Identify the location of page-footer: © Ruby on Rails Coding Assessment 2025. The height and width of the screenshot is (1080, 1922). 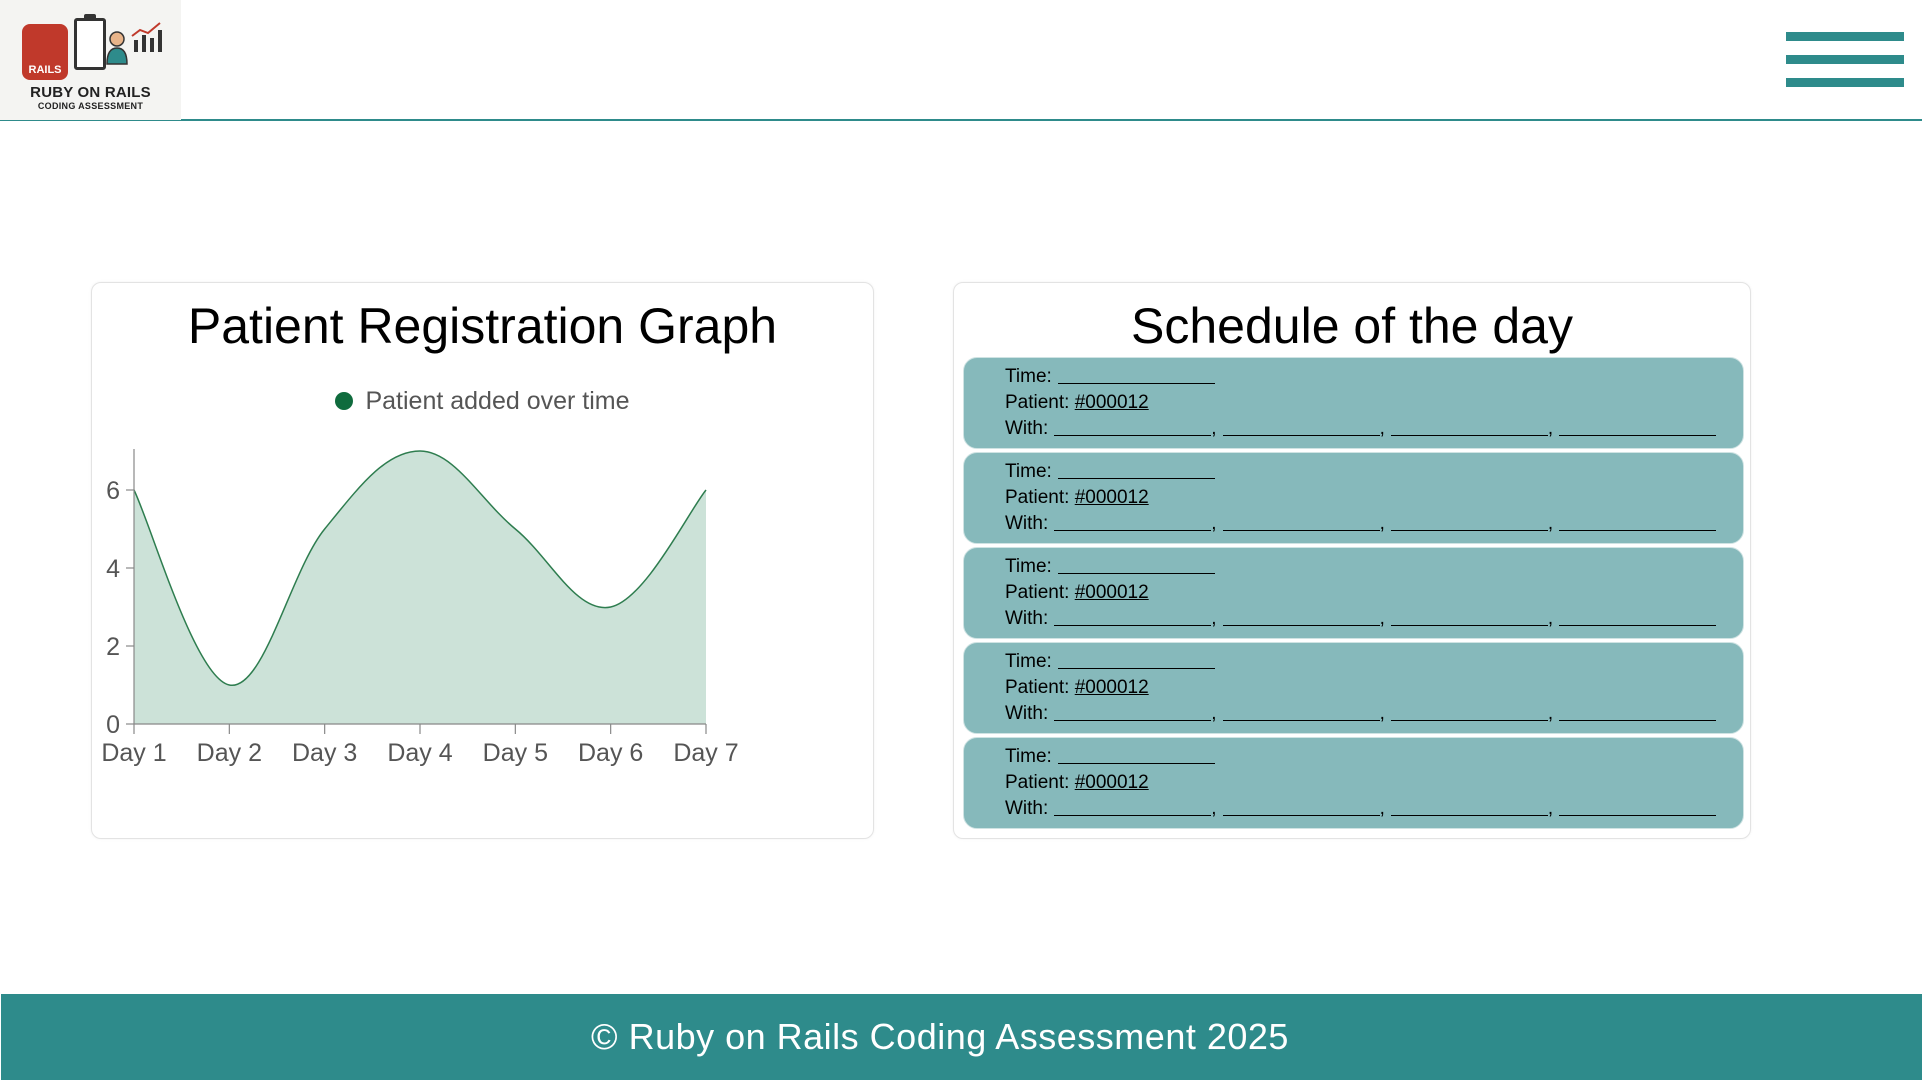
(961, 1037).